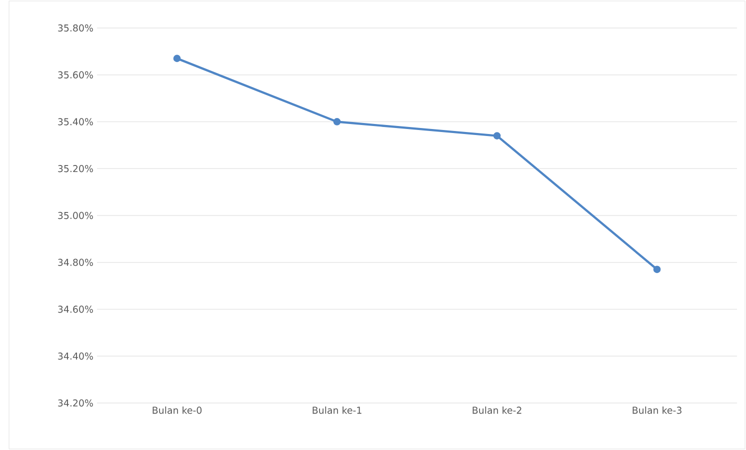 The width and height of the screenshot is (746, 450). What do you see at coordinates (177, 410) in the screenshot?
I see `x-tick-label: Bulan ke-0` at bounding box center [177, 410].